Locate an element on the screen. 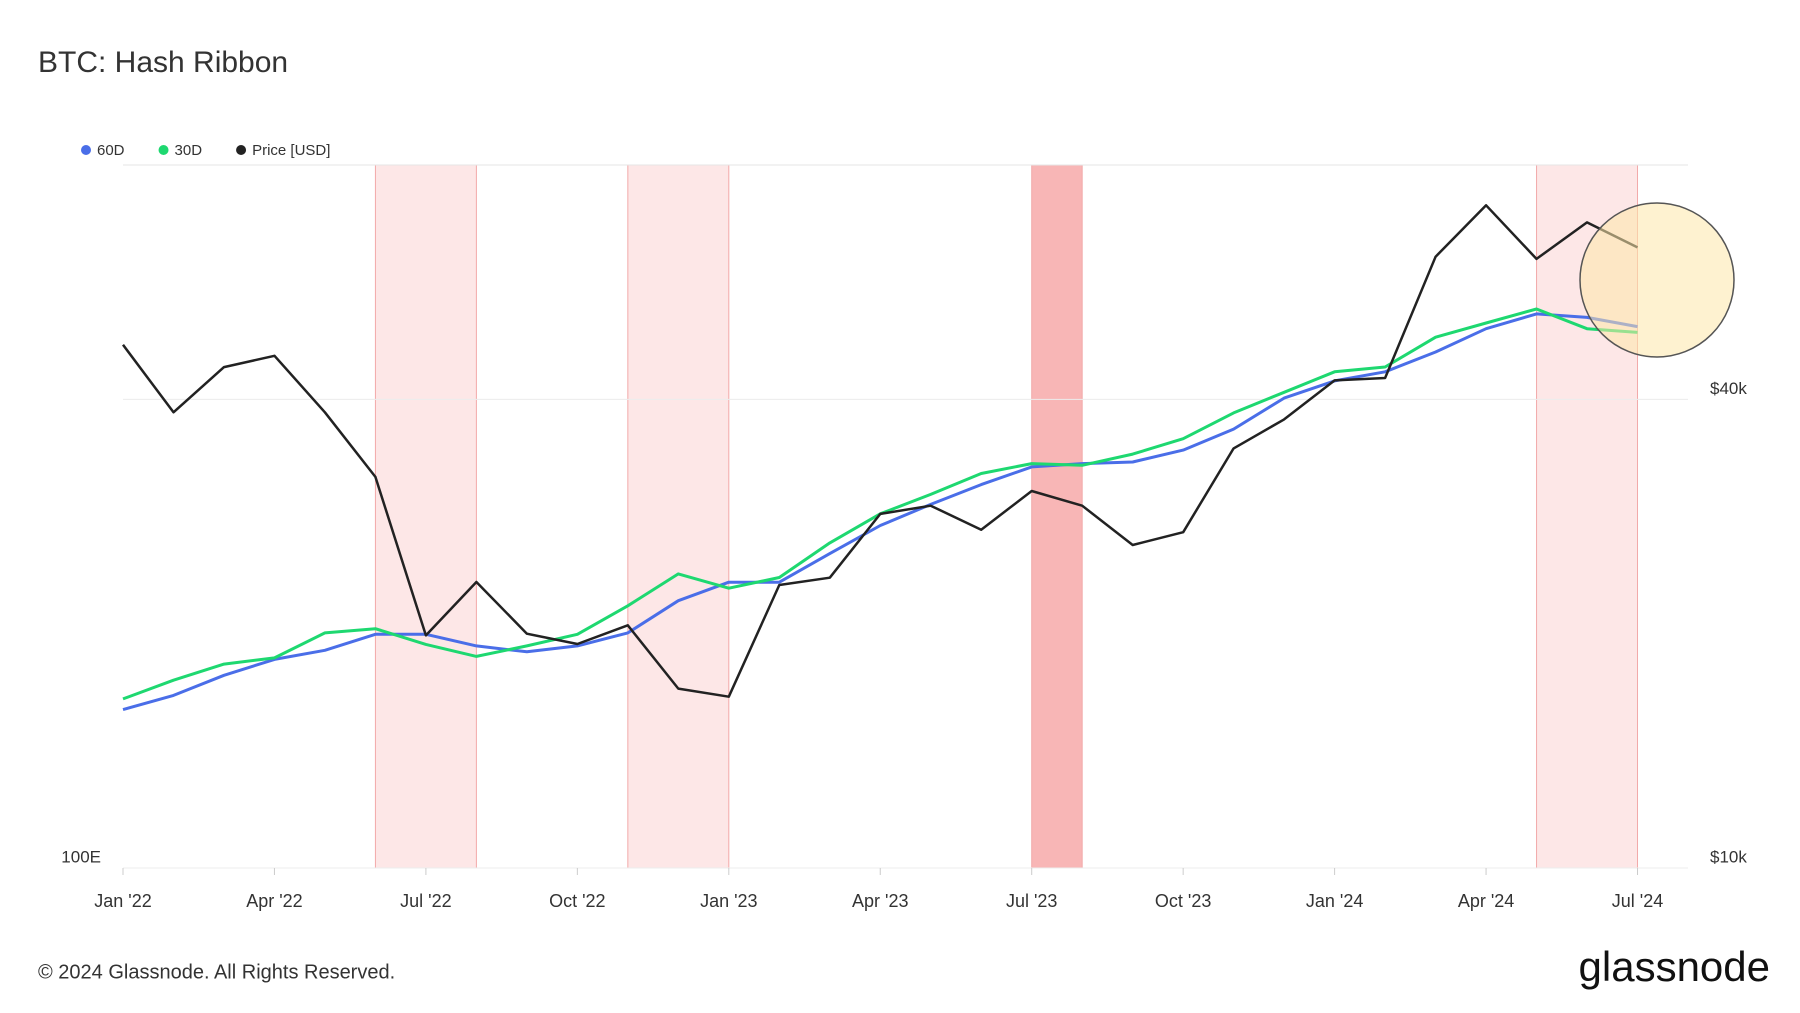  x-tick-label: Apr '22 is located at coordinates (274, 901).